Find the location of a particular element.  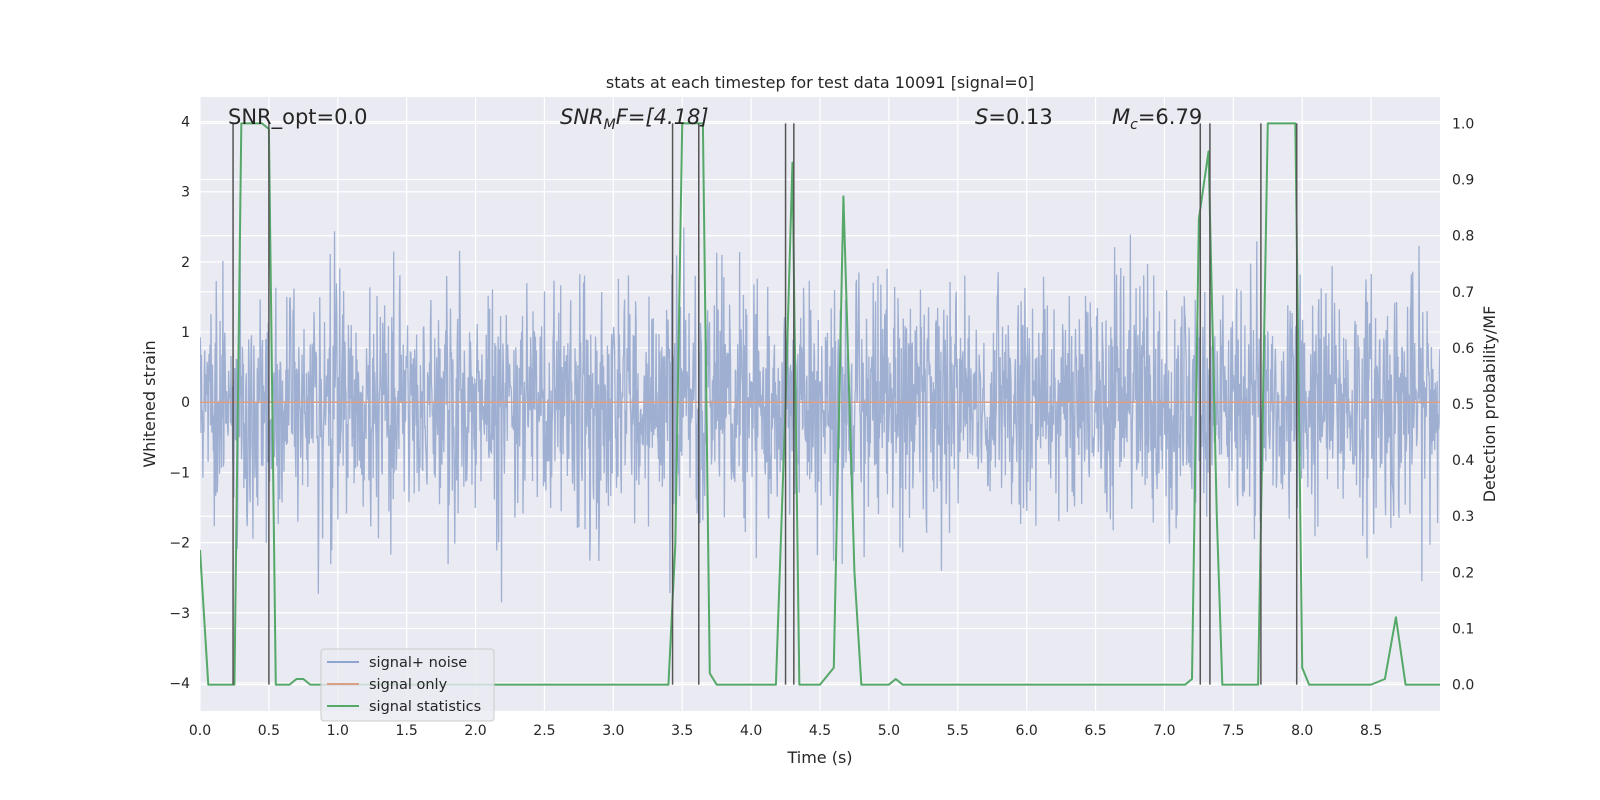

x-tick-label: 3.0 is located at coordinates (613, 731).